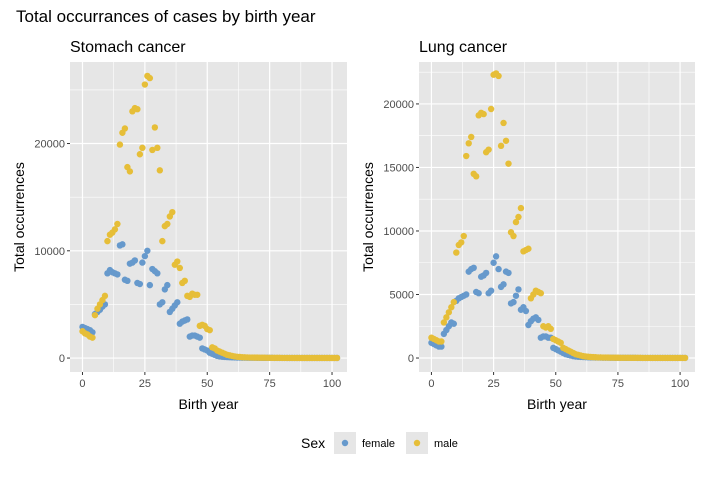 This screenshot has width=710, height=477. I want to click on legend: Sex female male, so click(379, 443).